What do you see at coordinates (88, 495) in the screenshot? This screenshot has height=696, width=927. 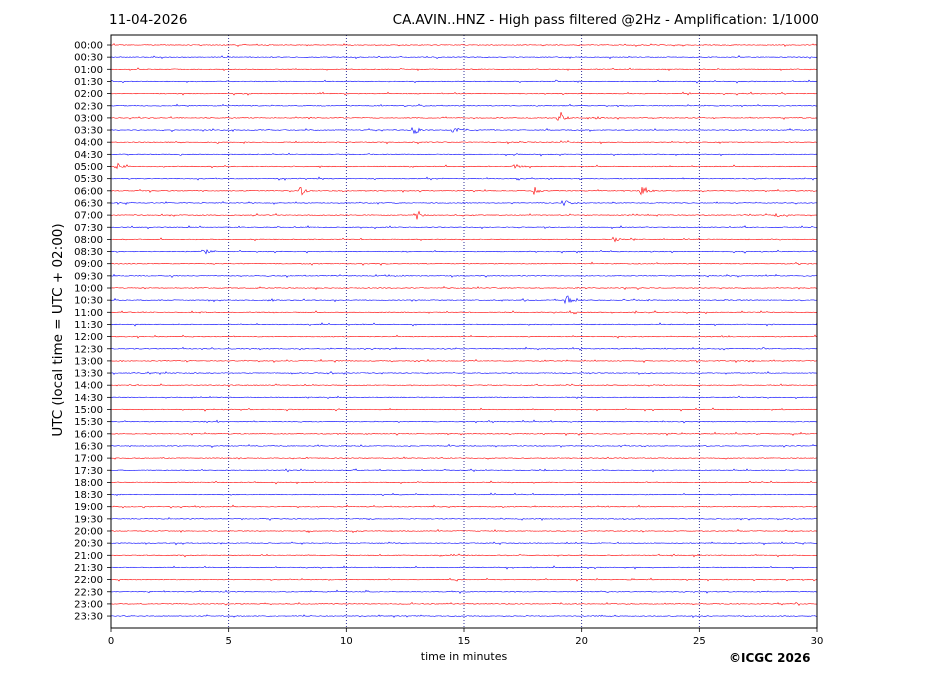 I see `y-tick-label: 18:30` at bounding box center [88, 495].